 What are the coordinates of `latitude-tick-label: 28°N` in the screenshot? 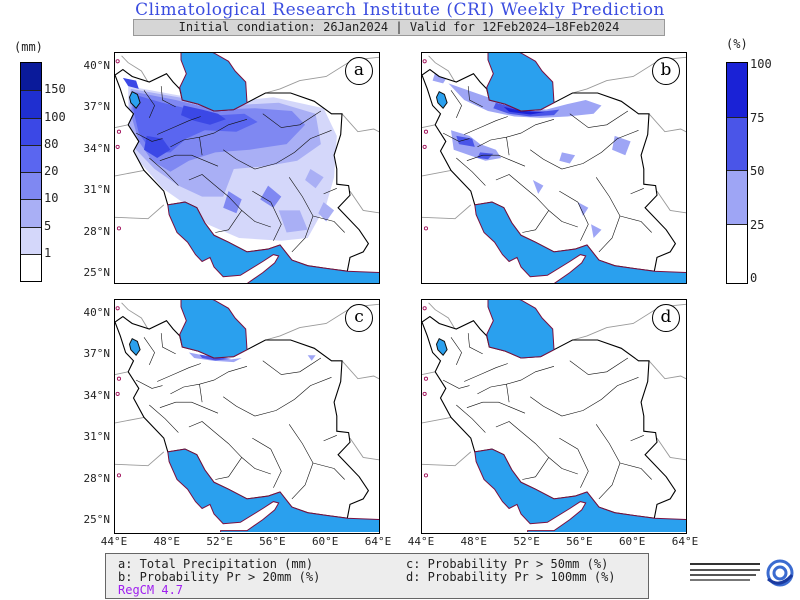 It's located at (97, 478).